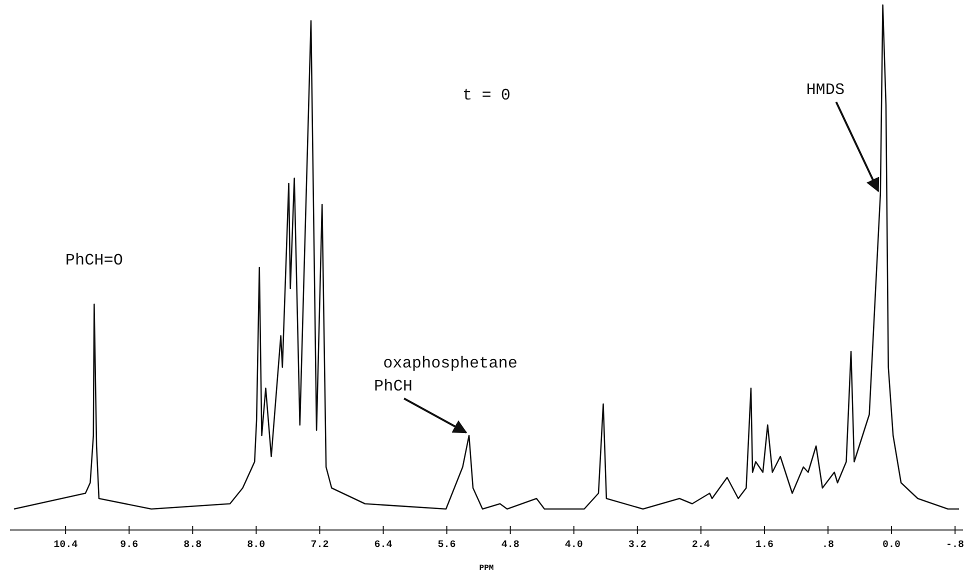 This screenshot has width=973, height=583. I want to click on x-axis-title: PPM, so click(486, 568).